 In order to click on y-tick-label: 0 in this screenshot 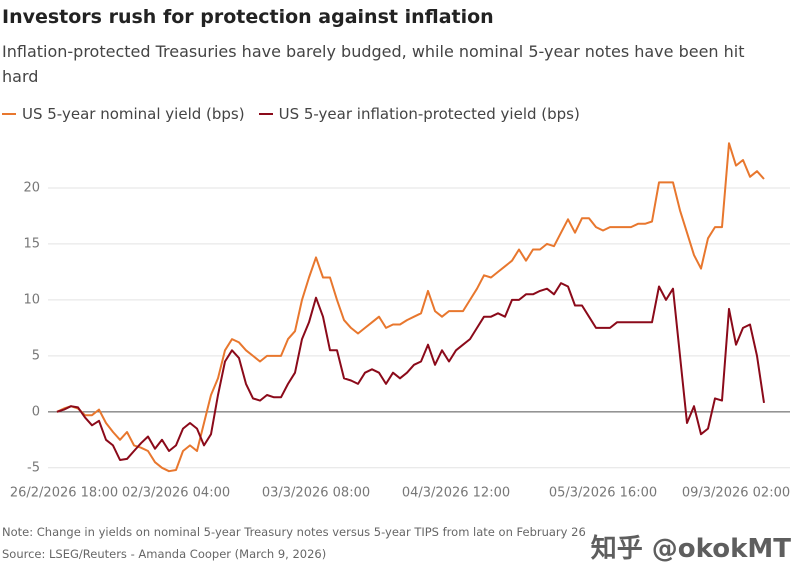, I will do `click(36, 411)`.